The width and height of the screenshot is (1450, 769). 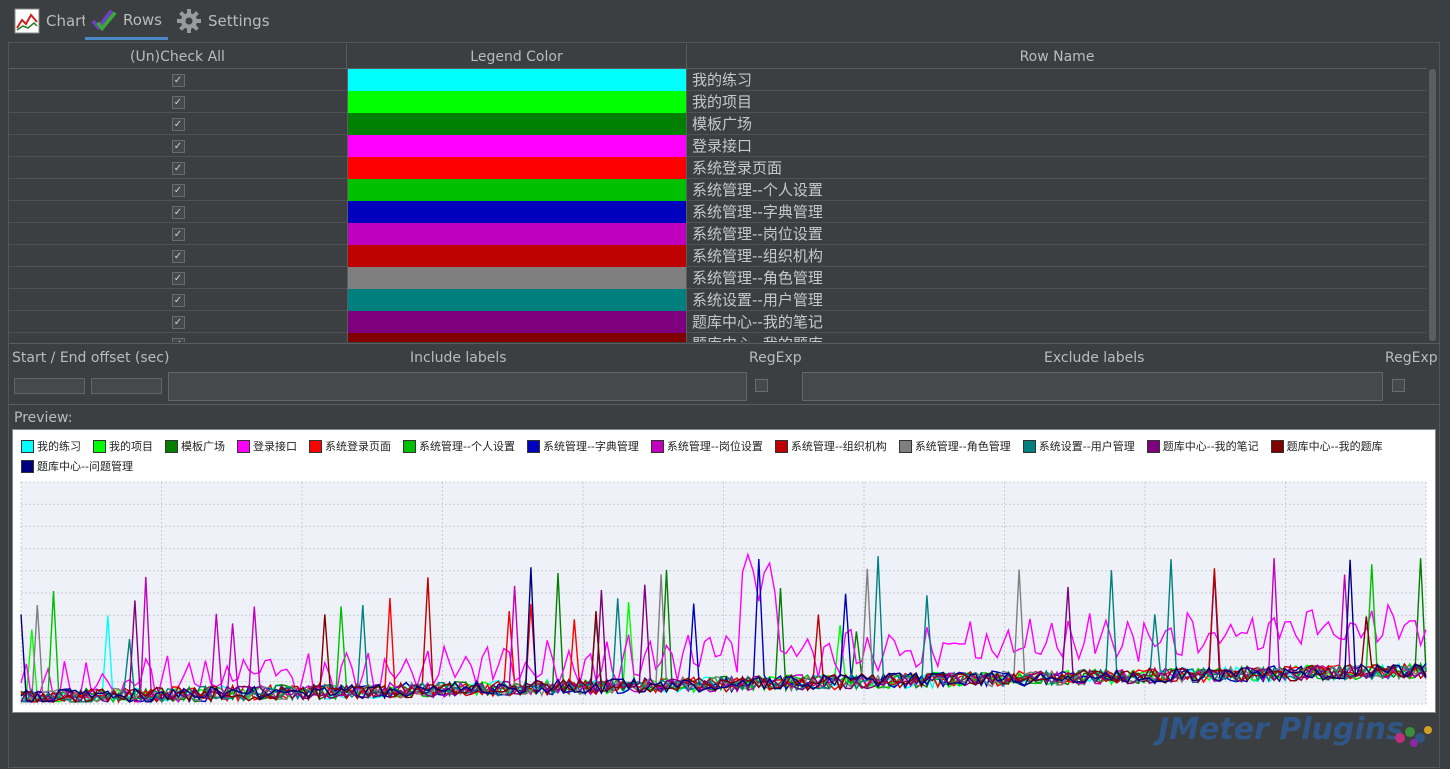 I want to click on table-row: ✓ 系统管理--个人设置, so click(x=718, y=190).